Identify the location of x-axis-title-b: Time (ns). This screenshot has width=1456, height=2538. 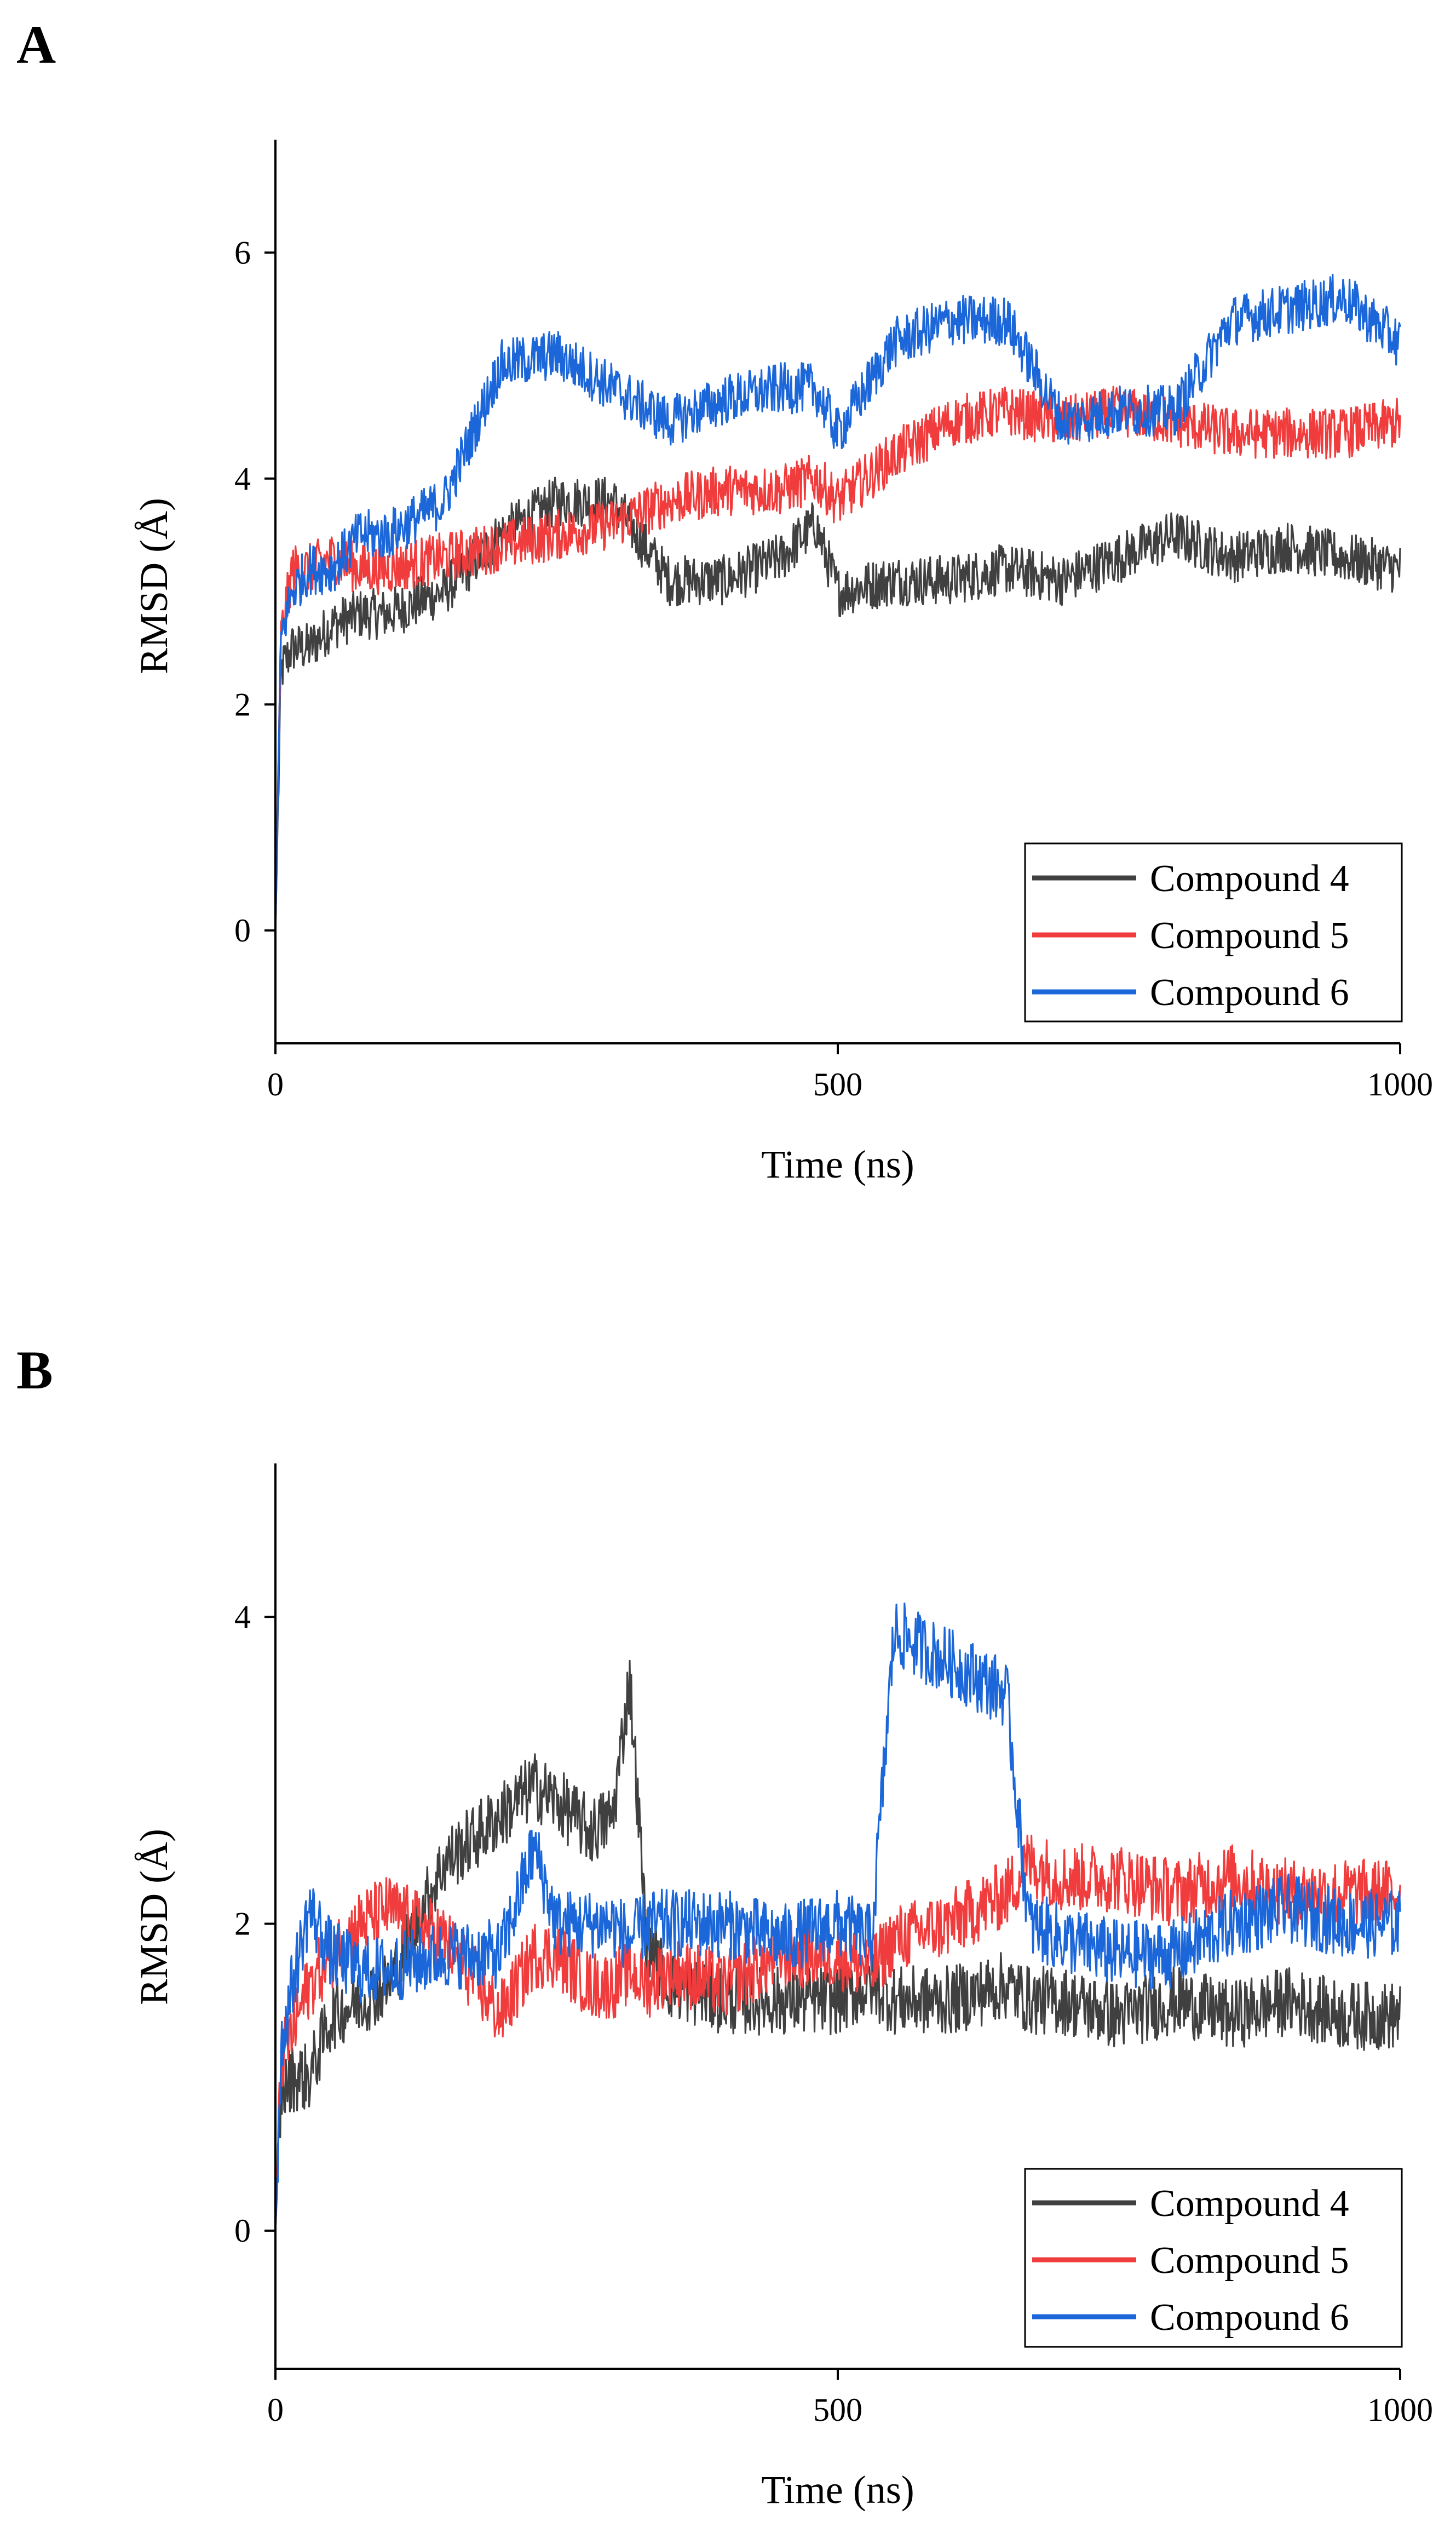
(837, 2490).